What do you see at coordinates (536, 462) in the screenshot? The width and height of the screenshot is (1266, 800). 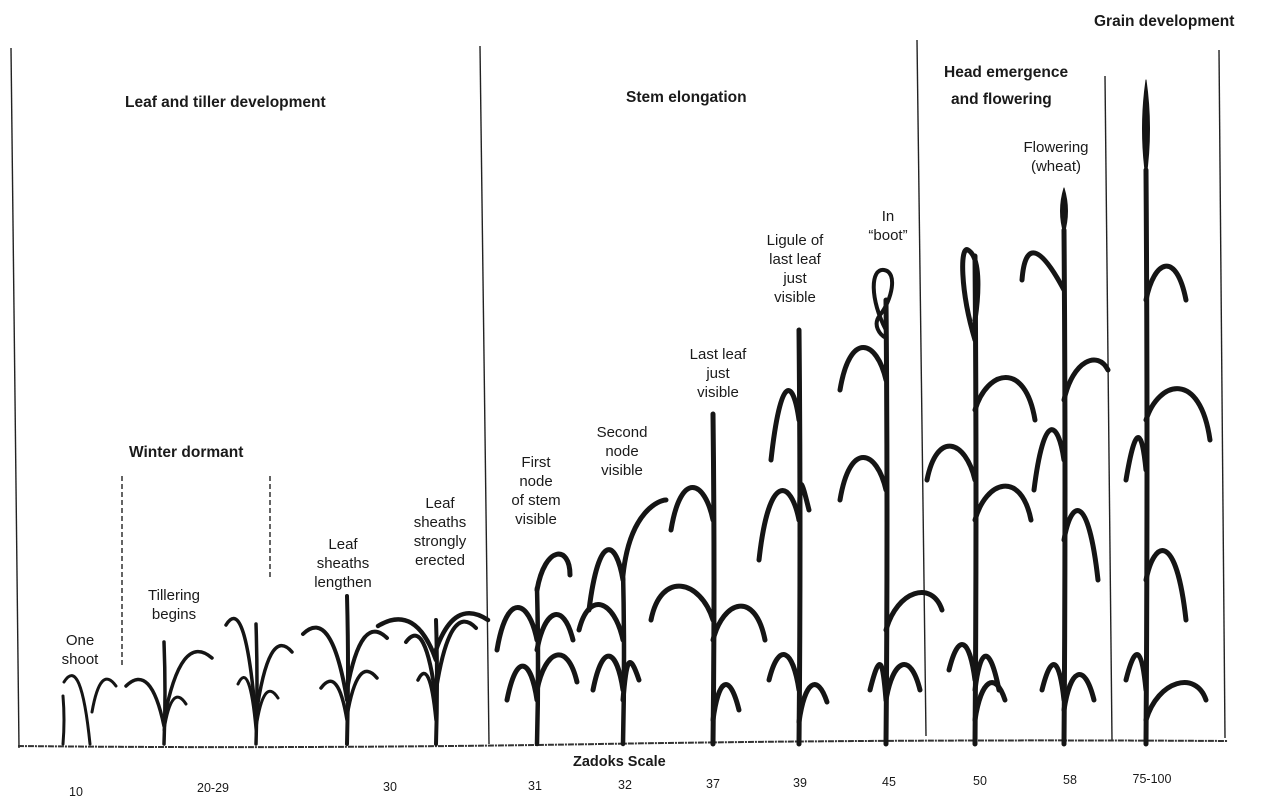 I see `label-line: First` at bounding box center [536, 462].